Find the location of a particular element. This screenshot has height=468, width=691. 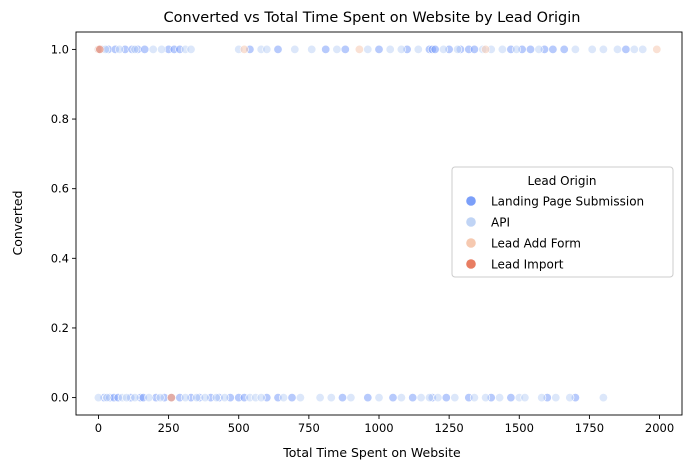

x-axis-label: Total Time Spent on Website is located at coordinates (371, 452).